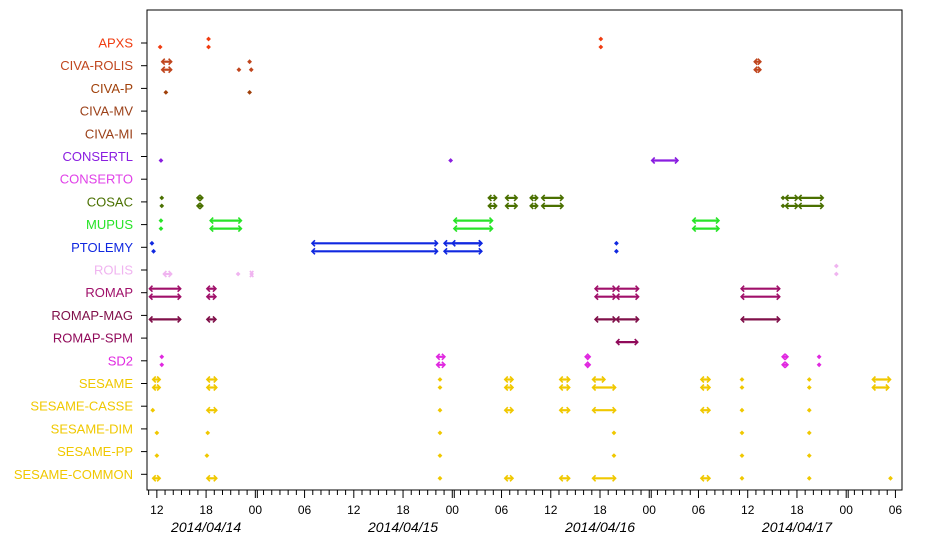 This screenshot has width=950, height=550. I want to click on row-label-civa-mi: CIVA-MI, so click(109, 133).